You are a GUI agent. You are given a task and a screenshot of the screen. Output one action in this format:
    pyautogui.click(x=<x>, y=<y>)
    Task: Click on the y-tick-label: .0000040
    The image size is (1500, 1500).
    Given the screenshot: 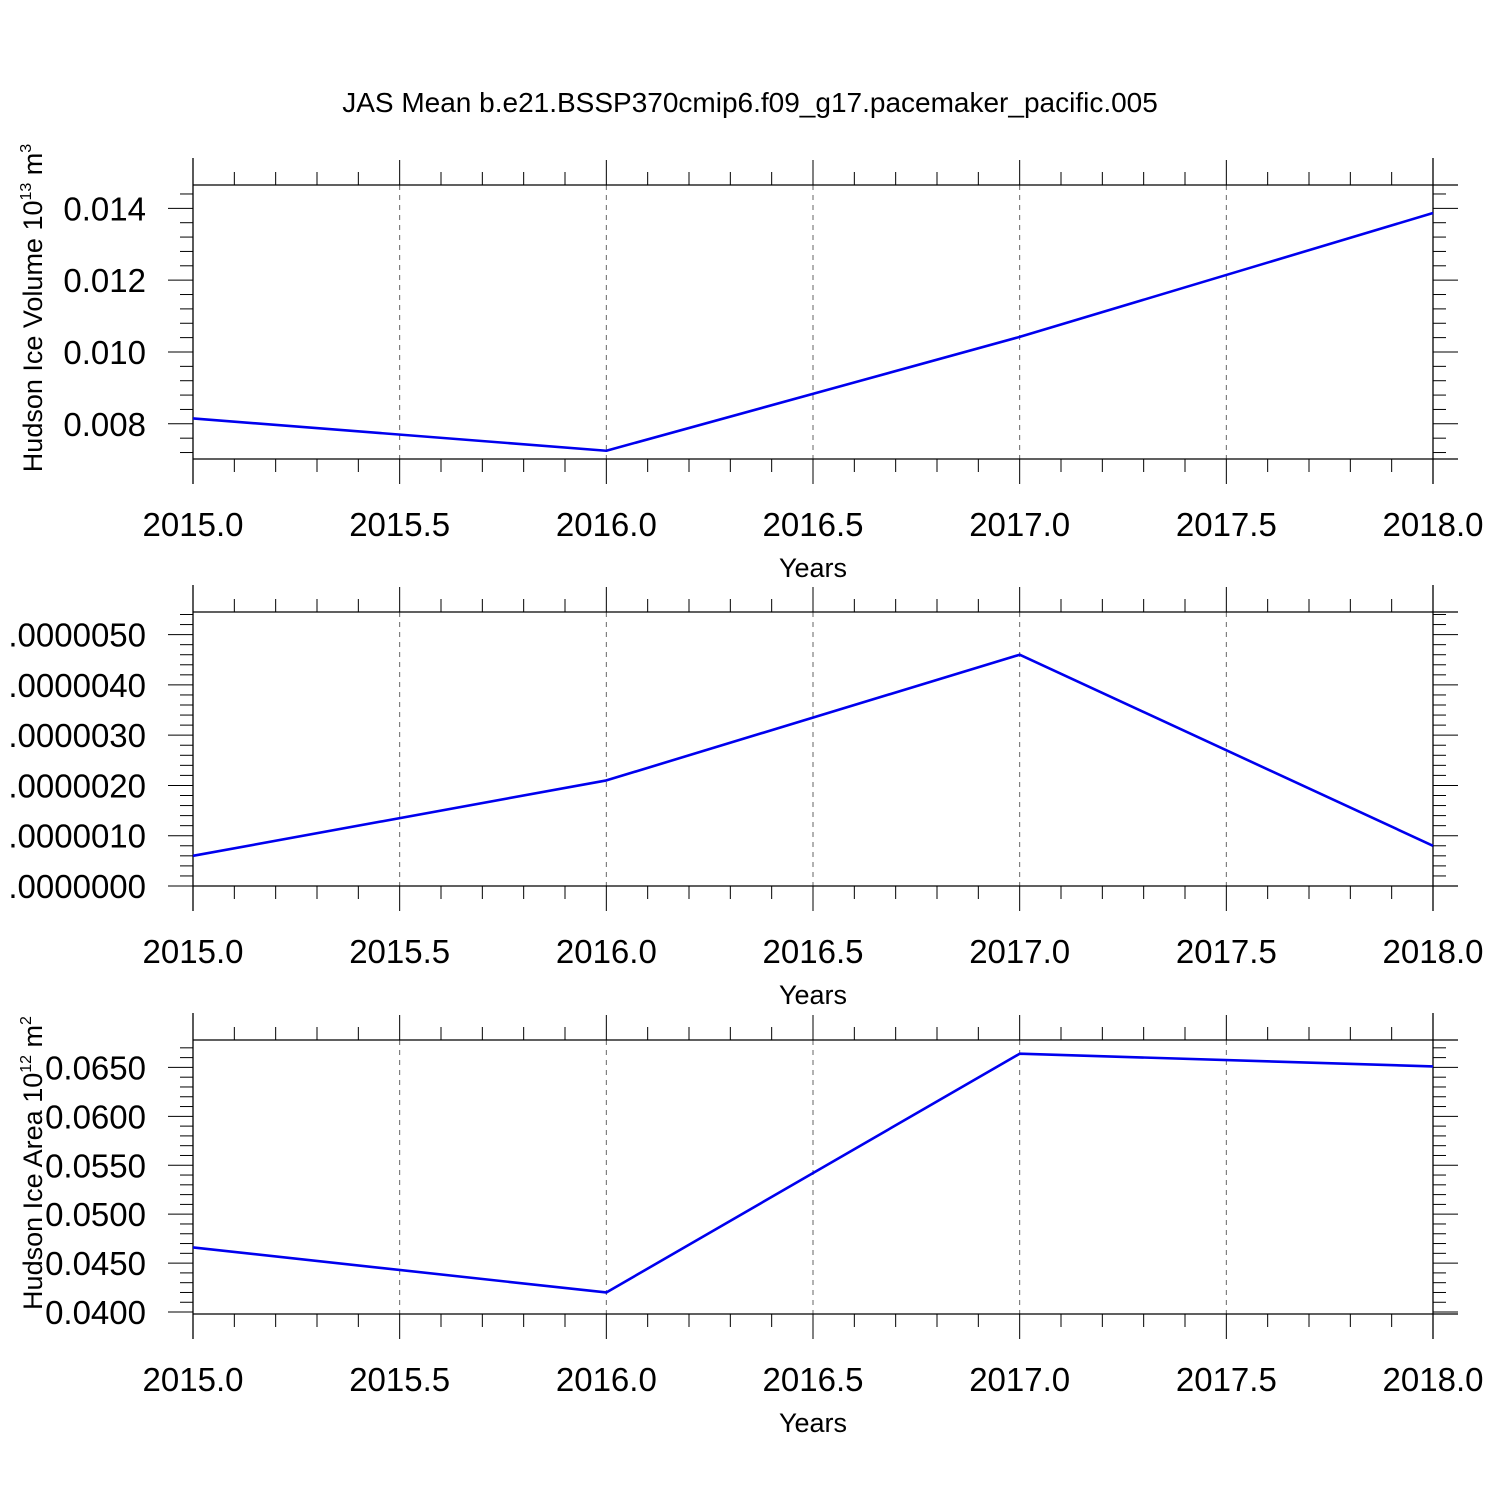 What is the action you would take?
    pyautogui.click(x=77, y=685)
    